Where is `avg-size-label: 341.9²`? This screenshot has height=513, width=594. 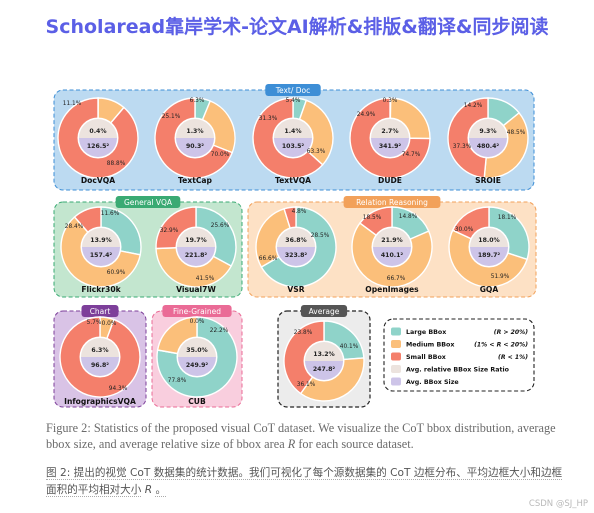 avg-size-label: 341.9² is located at coordinates (390, 146).